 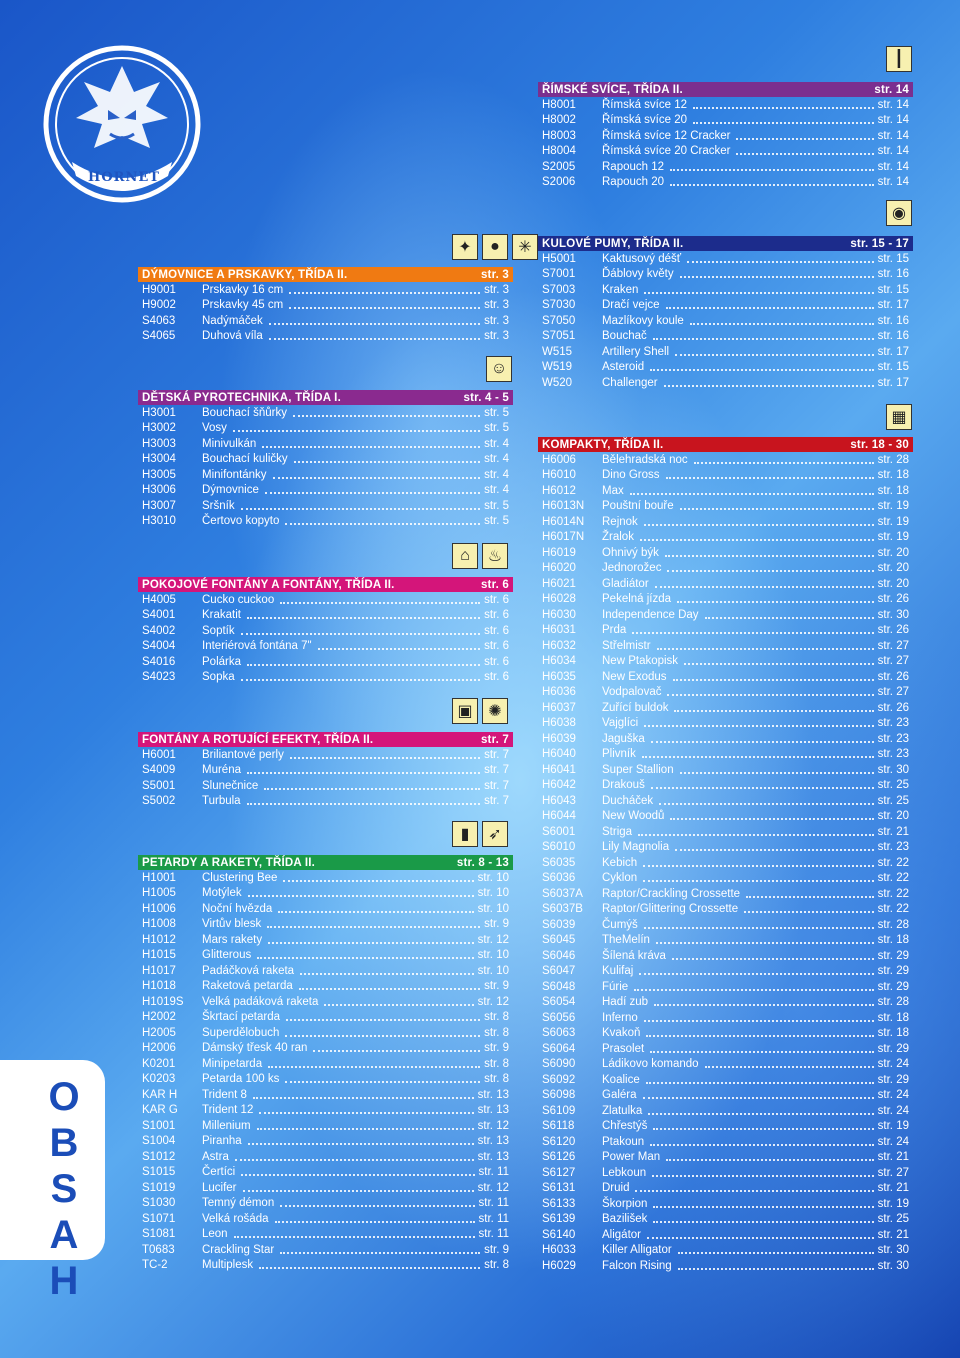 What do you see at coordinates (725, 1065) in the screenshot?
I see `list-item: S6090 Ládikovo komando str. 24` at bounding box center [725, 1065].